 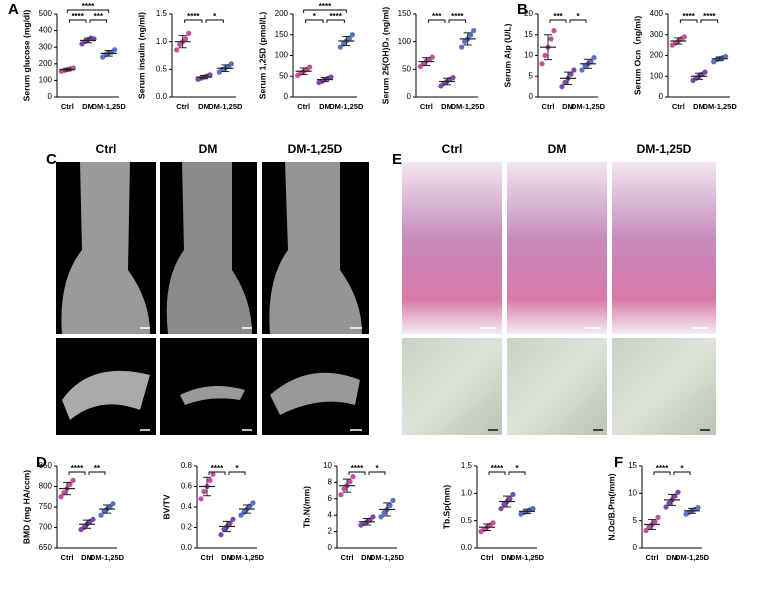 What do you see at coordinates (330, 547) in the screenshot?
I see `y-tick-label: 0` at bounding box center [330, 547].